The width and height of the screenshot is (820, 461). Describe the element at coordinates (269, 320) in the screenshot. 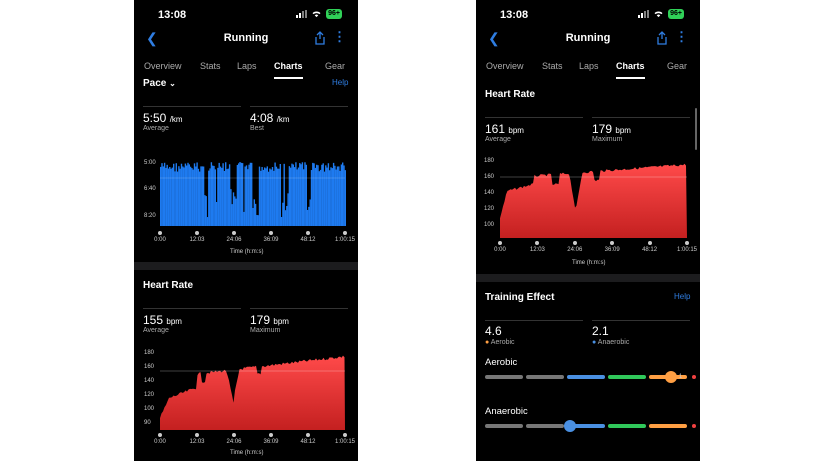

I see `hr-max-value: 179 bpm` at that location.